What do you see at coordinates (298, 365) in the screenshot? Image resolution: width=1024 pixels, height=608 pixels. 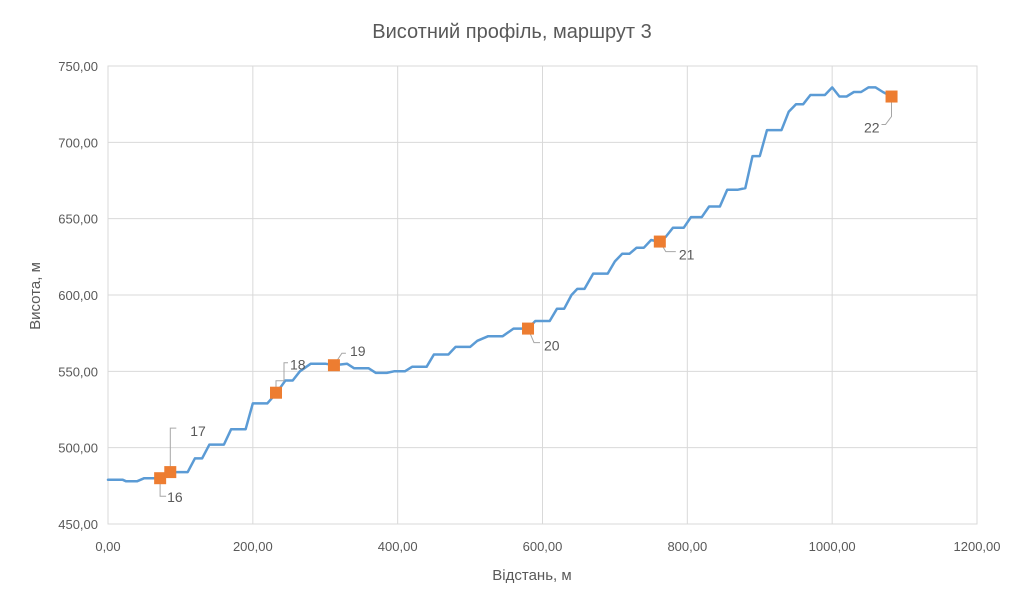 I see `marker-label-18: 18` at bounding box center [298, 365].